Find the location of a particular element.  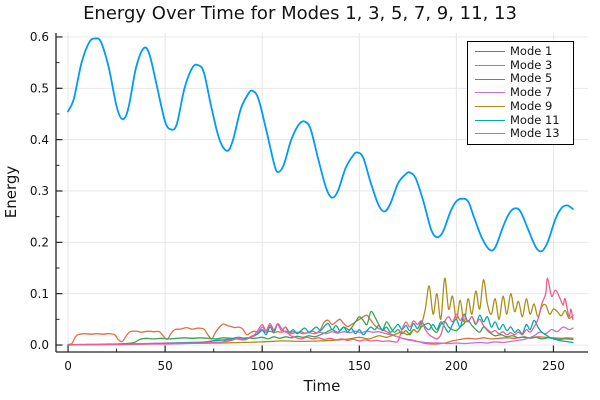

y-axis-label: Energy is located at coordinates (11, 192).